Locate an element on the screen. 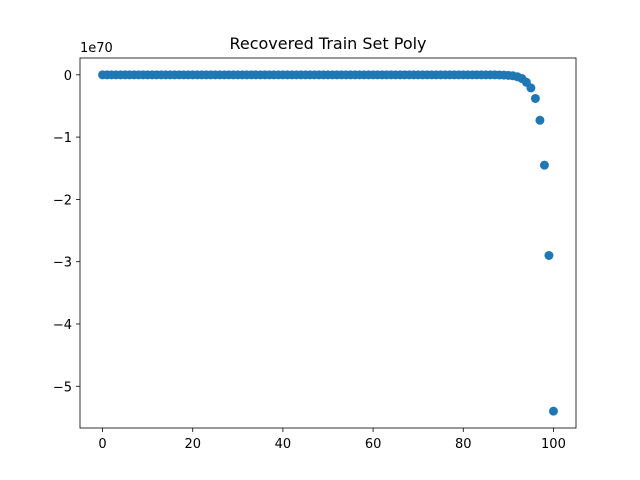  x-tick-label: 20 is located at coordinates (192, 444).